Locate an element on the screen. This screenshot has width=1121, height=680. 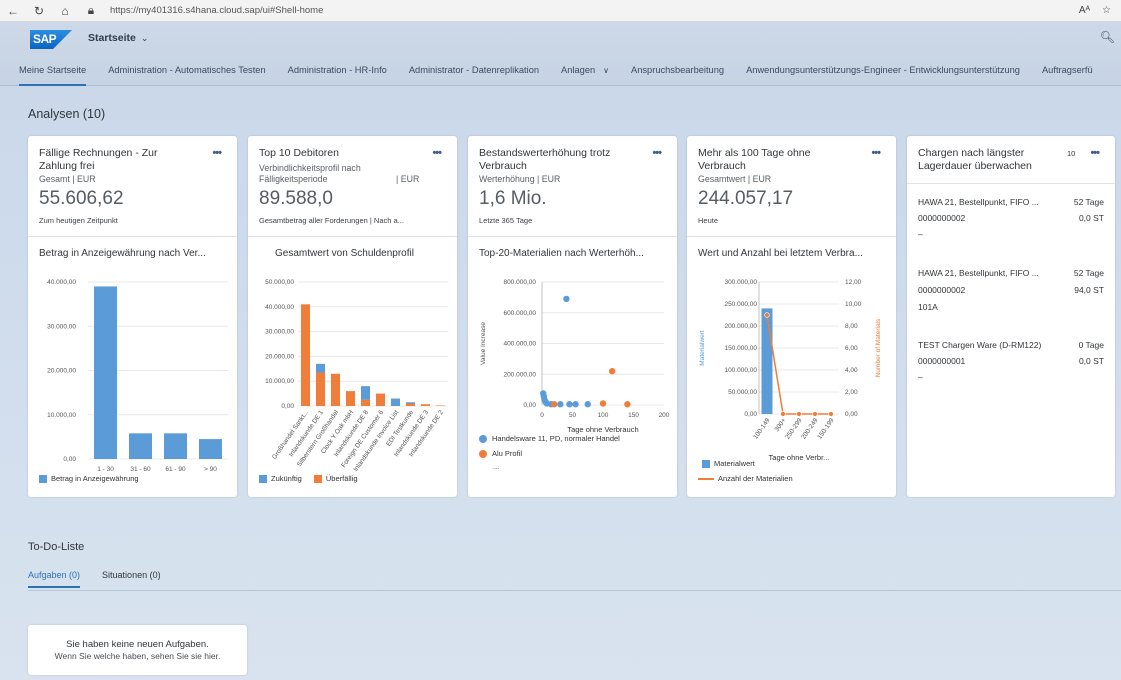
legend: Zukünftig Überfällig is located at coordinates (308, 478).